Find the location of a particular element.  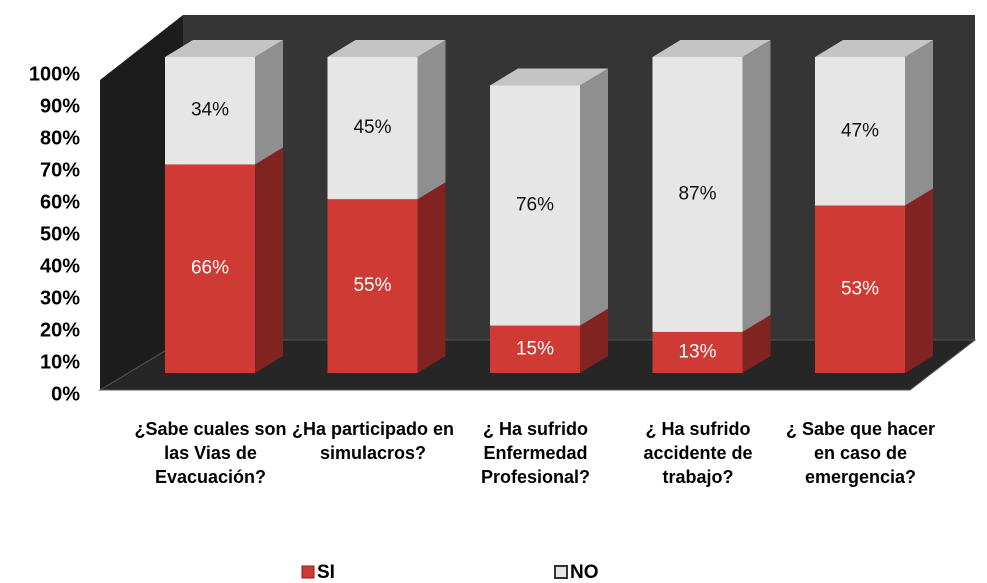

value-label: 76% is located at coordinates (535, 205).